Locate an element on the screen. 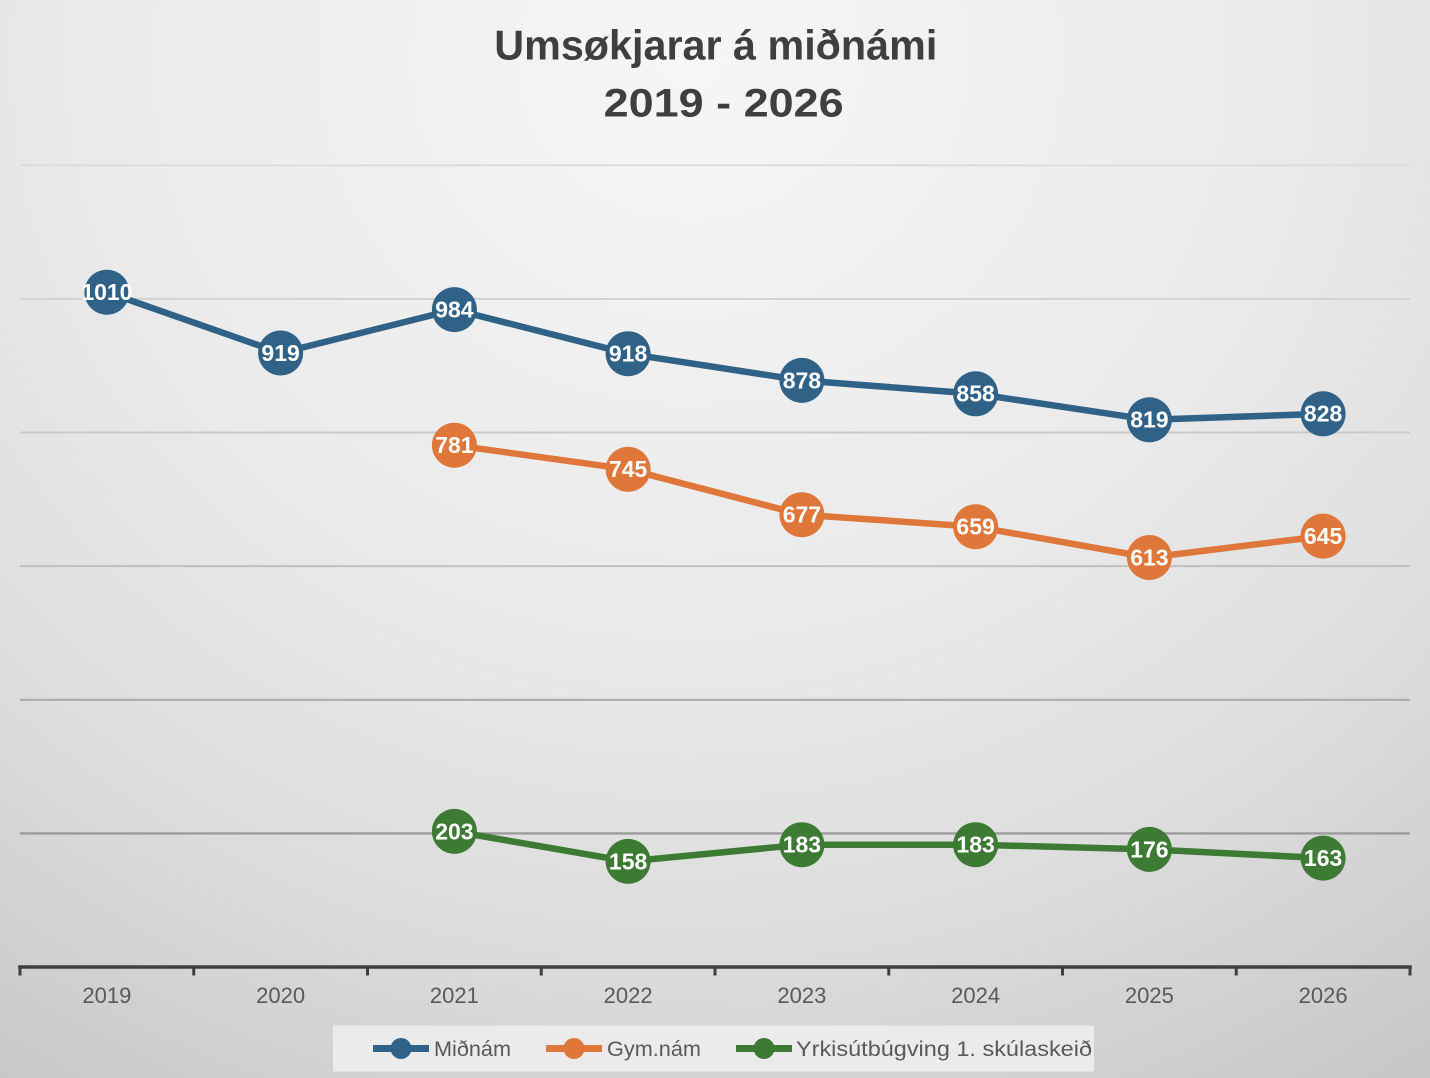  svg-text: 1010 is located at coordinates (106, 292).